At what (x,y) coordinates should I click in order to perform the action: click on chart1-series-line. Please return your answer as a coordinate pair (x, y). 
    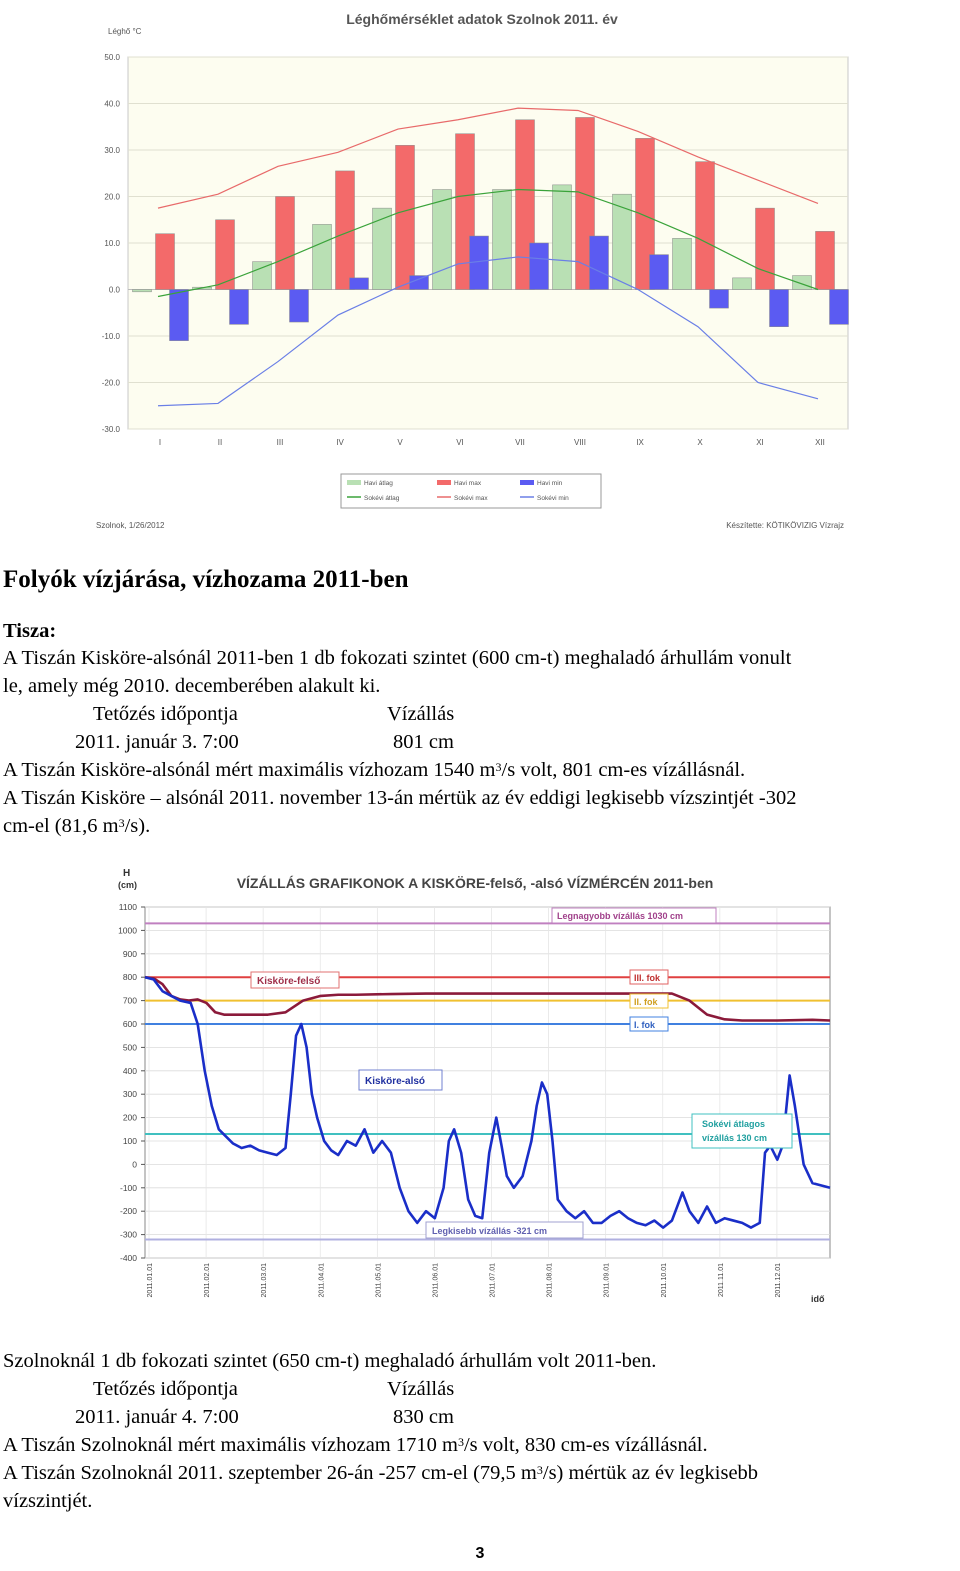
    Looking at the image, I should click on (488, 158).